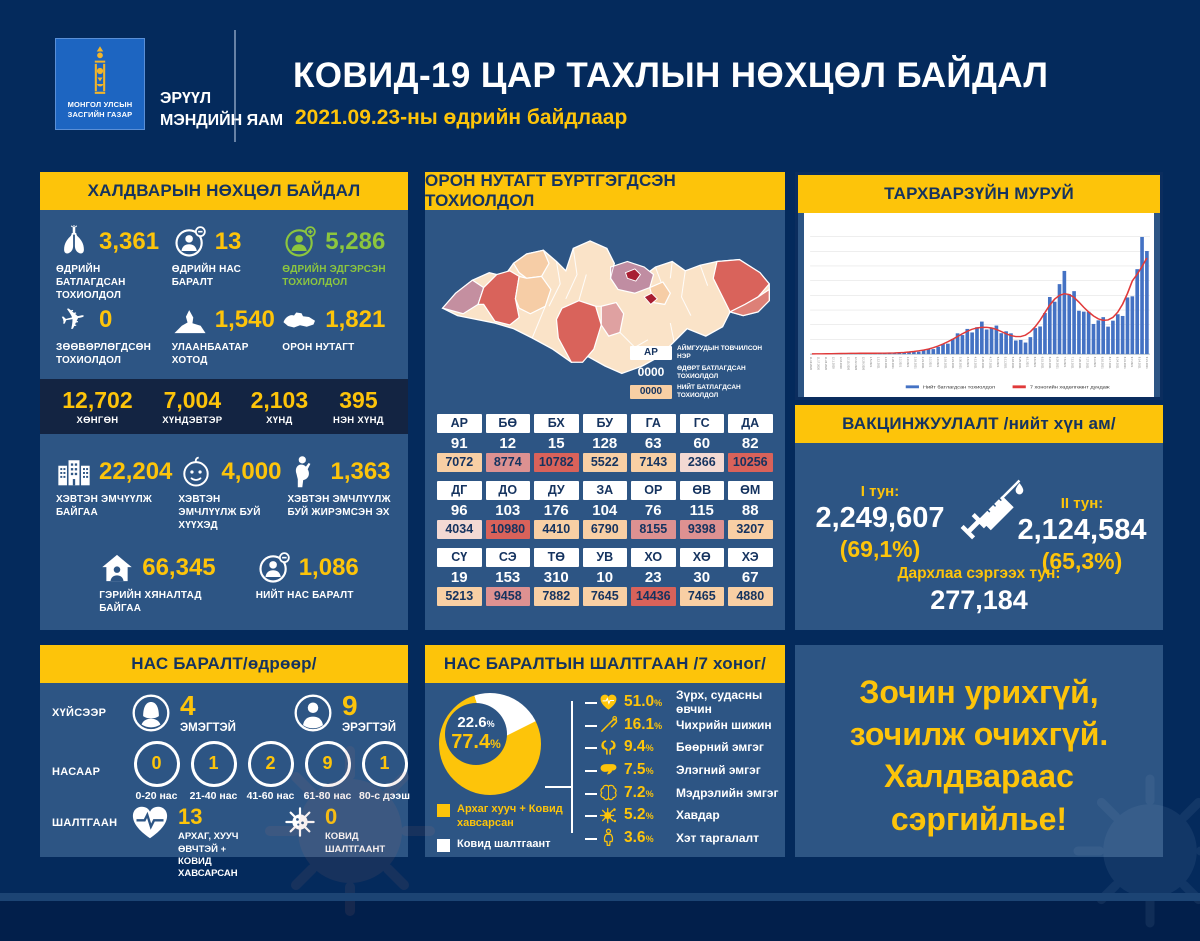  I want to click on region-abbr: ӨВ, so click(702, 490).